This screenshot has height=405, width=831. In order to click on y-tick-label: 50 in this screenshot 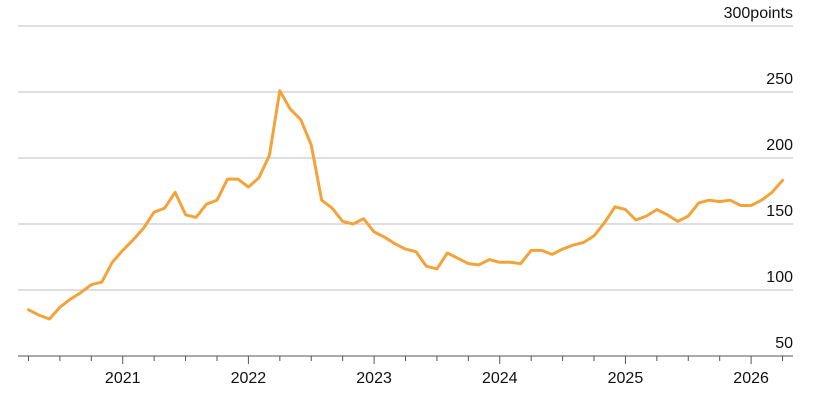, I will do `click(784, 343)`.